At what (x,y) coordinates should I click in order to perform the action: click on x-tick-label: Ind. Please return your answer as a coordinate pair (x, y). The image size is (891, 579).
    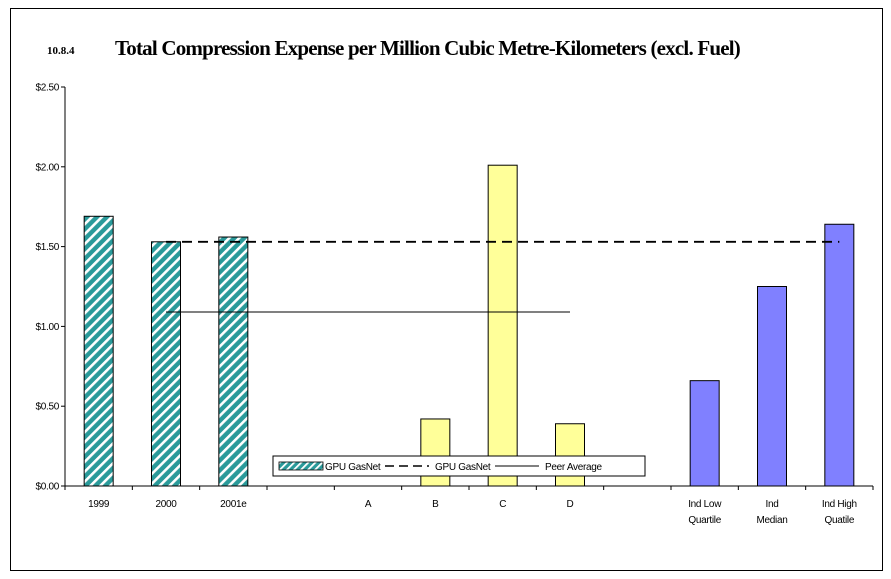
    Looking at the image, I should click on (771, 504).